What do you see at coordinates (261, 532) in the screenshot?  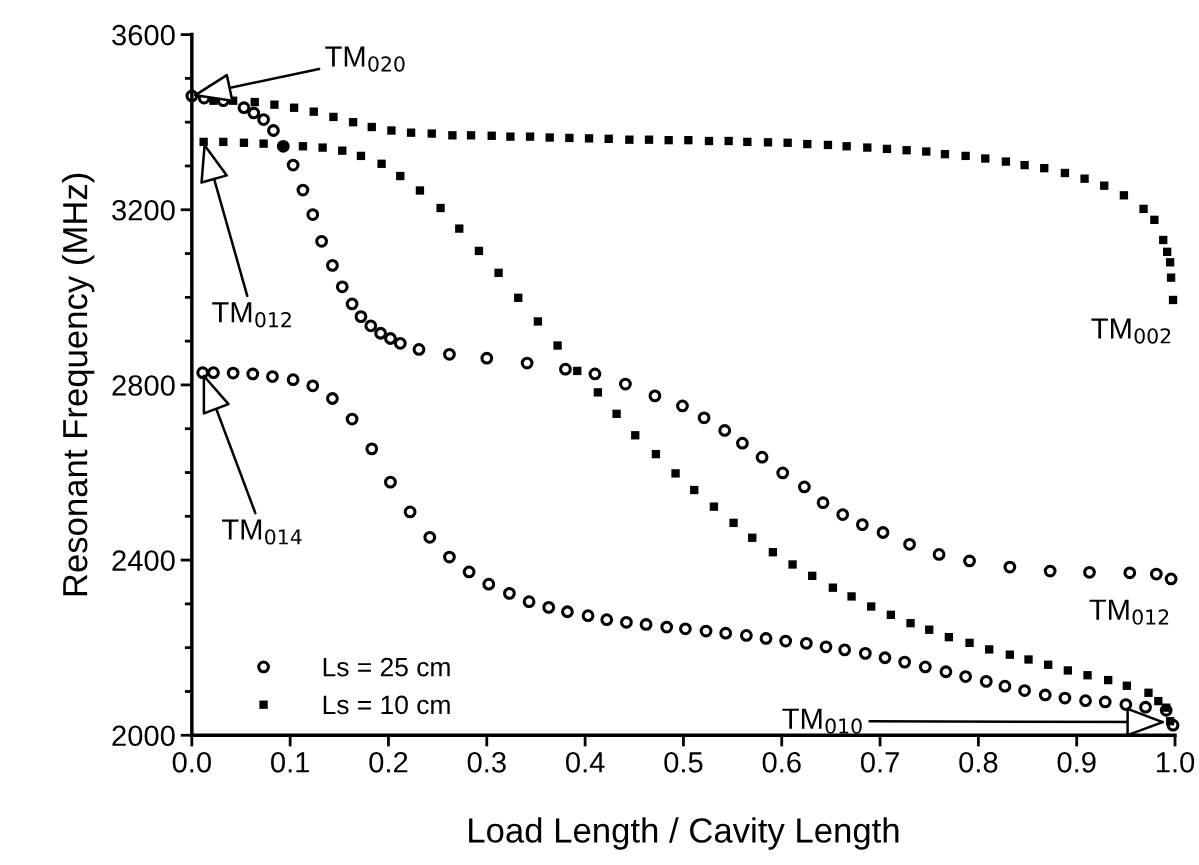 I see `annotation: TM$_{014}$` at bounding box center [261, 532].